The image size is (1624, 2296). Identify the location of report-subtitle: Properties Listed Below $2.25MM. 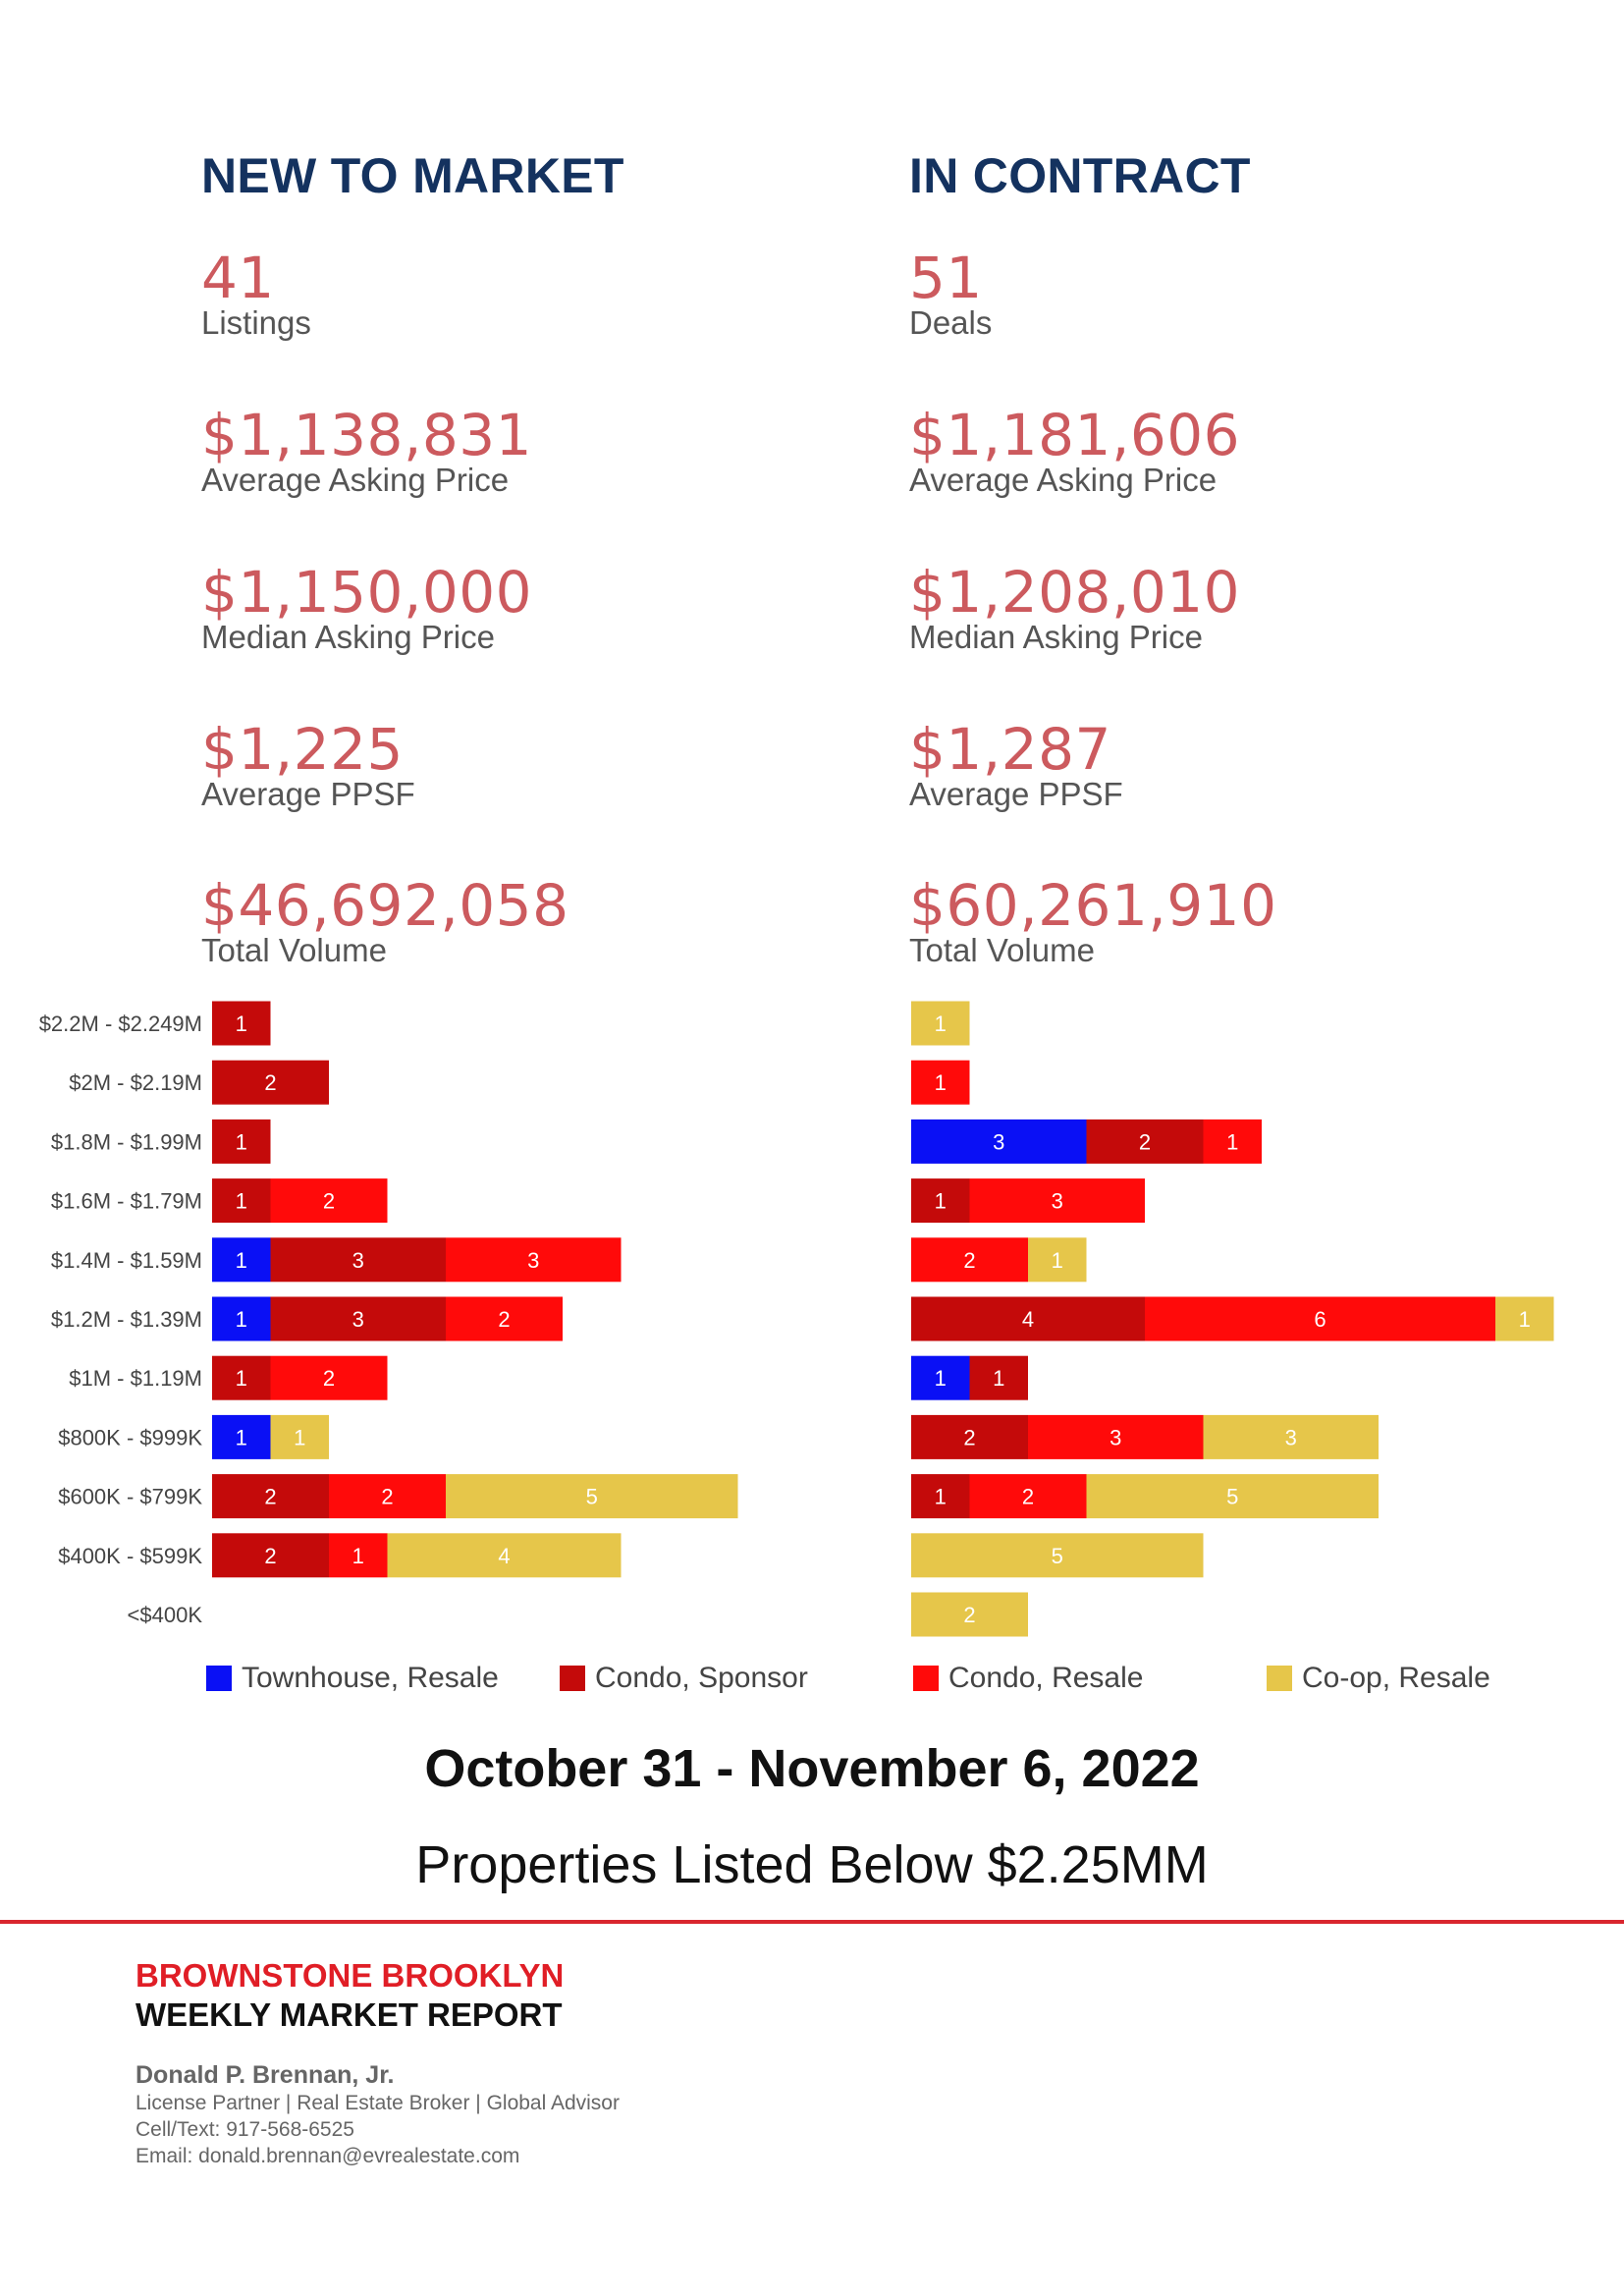
(812, 1864).